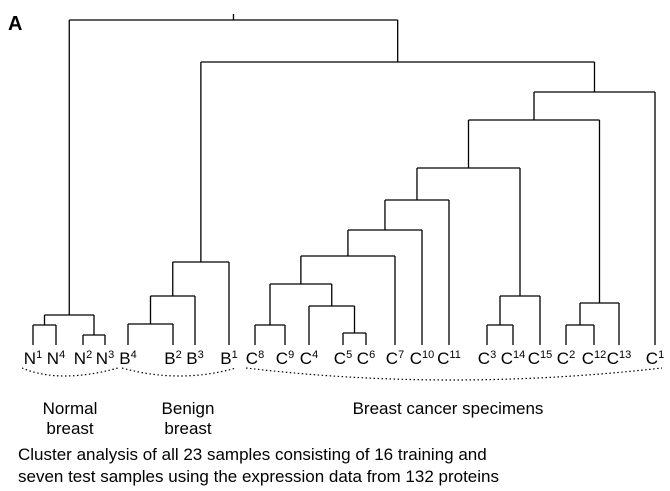  I want to click on leaf-index: 7, so click(401, 355).